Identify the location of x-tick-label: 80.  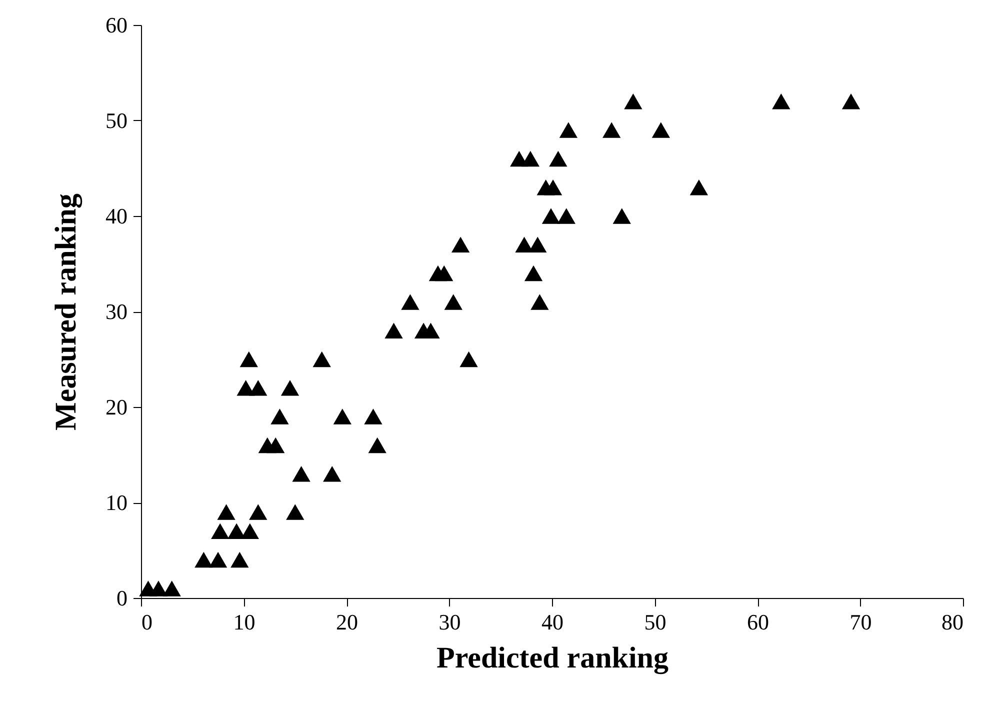
(953, 622).